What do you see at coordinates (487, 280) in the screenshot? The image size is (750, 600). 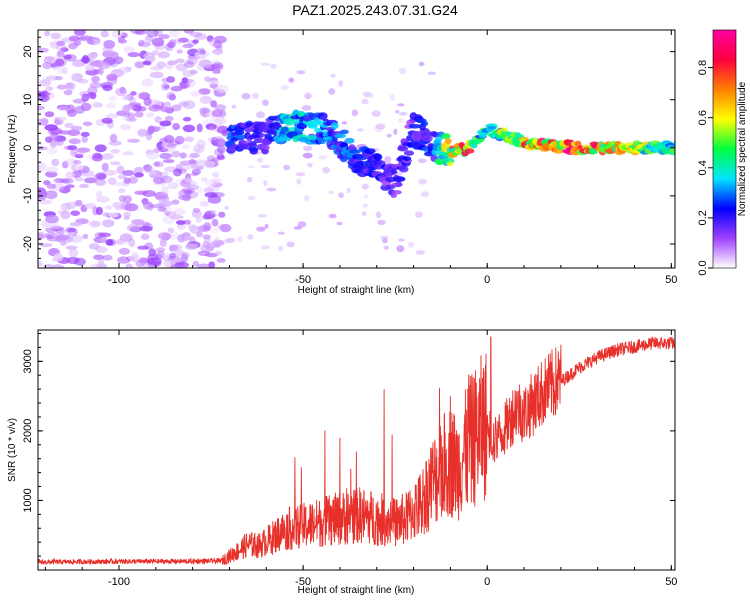 I see `x-tick-label: 0` at bounding box center [487, 280].